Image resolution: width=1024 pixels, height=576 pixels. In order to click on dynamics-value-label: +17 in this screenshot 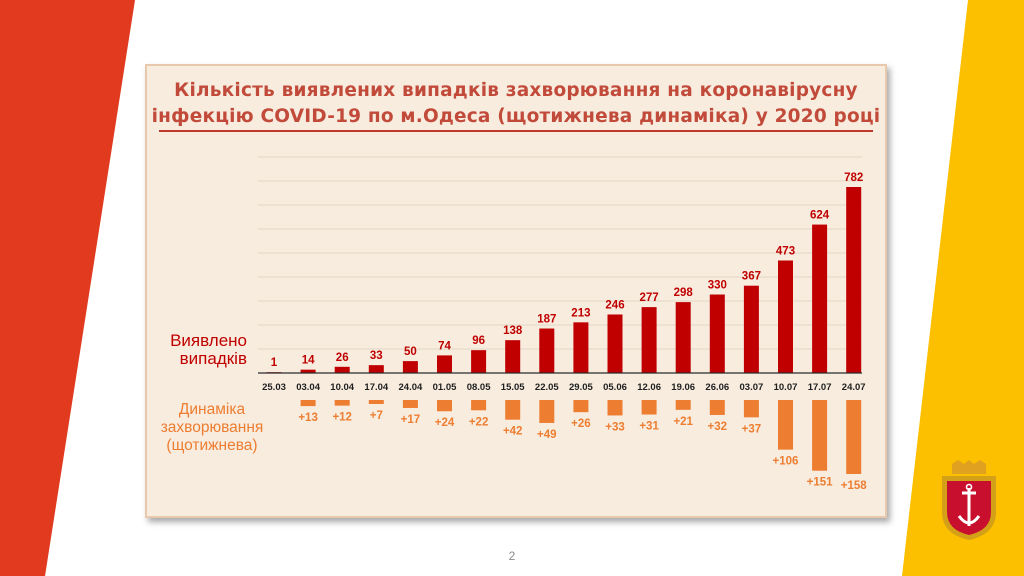, I will do `click(411, 420)`.